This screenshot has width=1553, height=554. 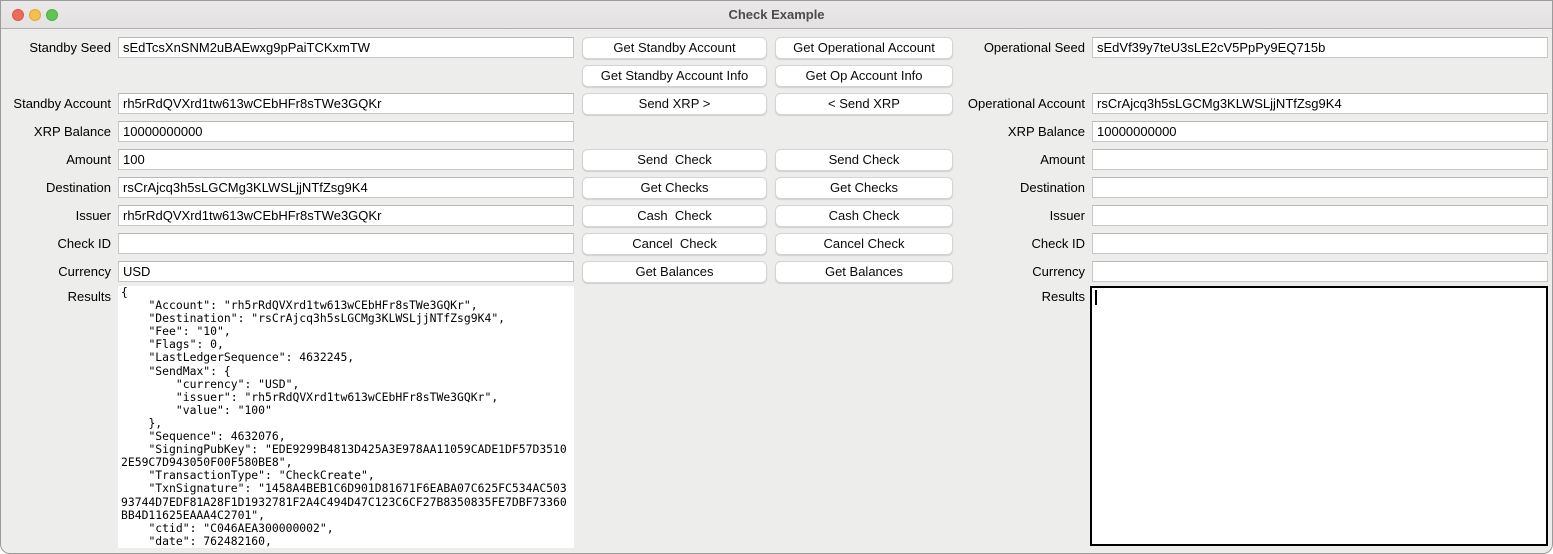 What do you see at coordinates (84, 243) in the screenshot?
I see `standby-check-id-label: Check ID` at bounding box center [84, 243].